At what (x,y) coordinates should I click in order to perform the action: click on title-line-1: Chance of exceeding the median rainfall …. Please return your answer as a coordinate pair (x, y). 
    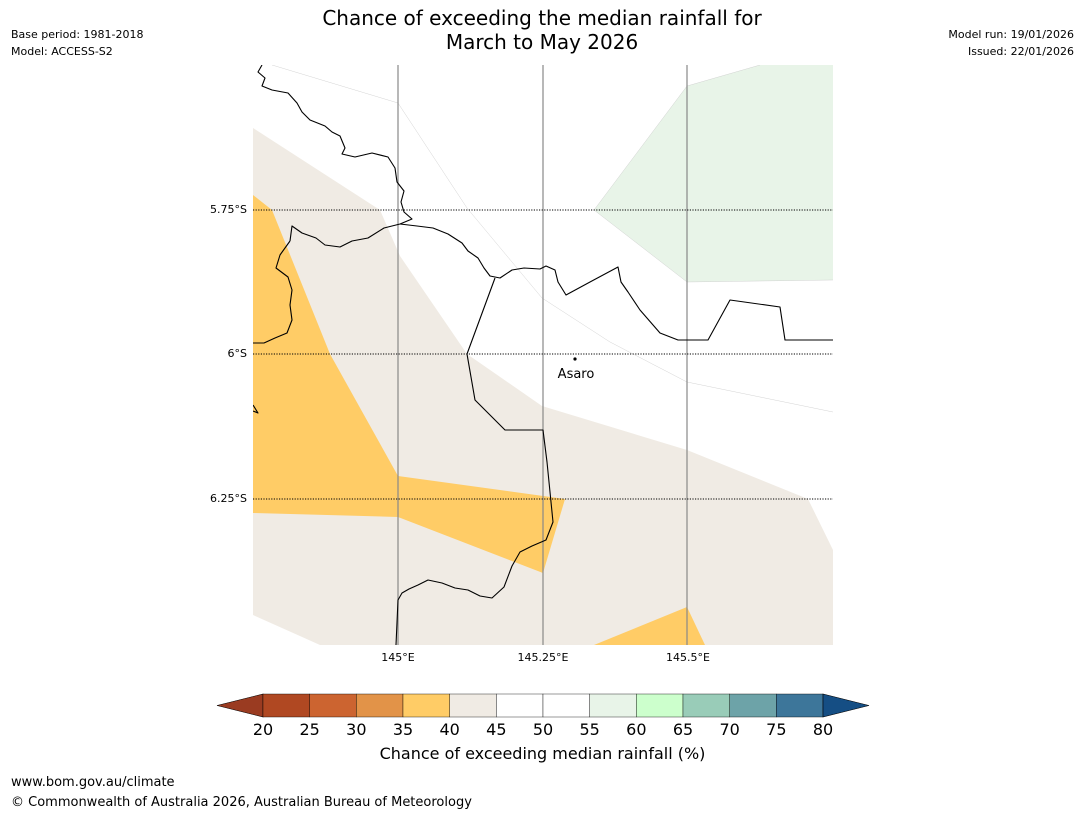
    Looking at the image, I should click on (542, 18).